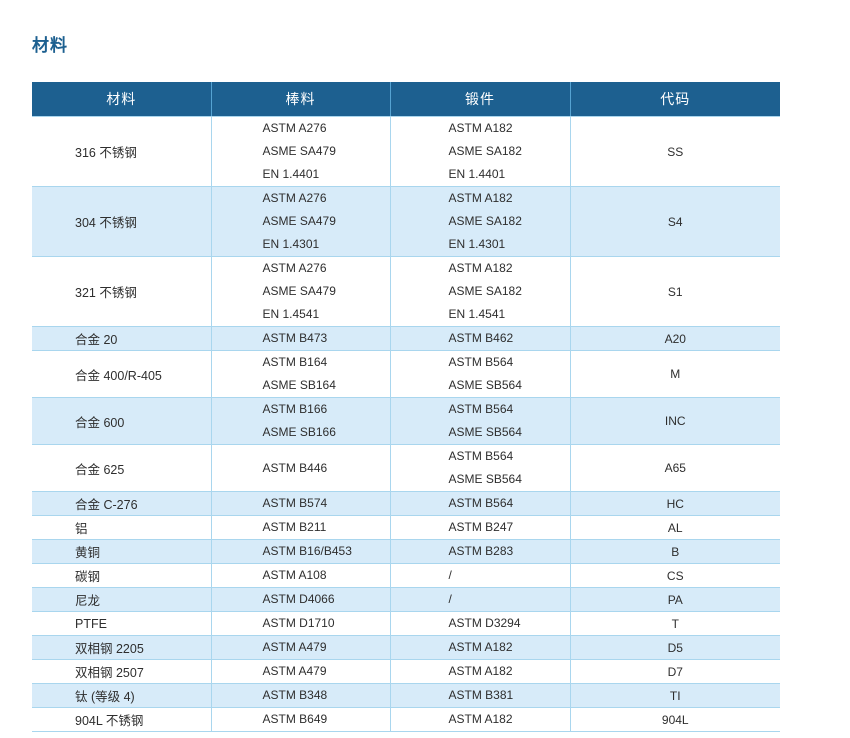  I want to click on code-cell: S4, so click(675, 221).